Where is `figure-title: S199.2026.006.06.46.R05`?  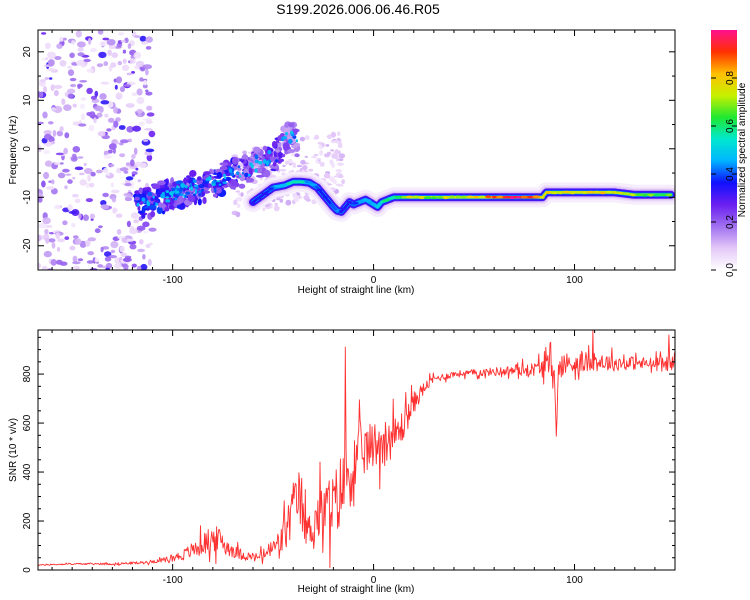 figure-title: S199.2026.006.06.46.R05 is located at coordinates (358, 9).